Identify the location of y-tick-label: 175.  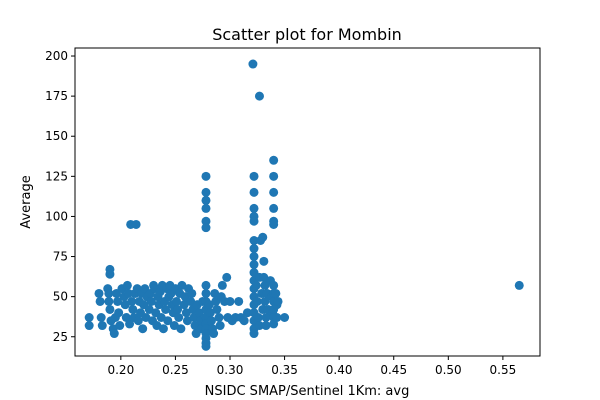
(56, 96).